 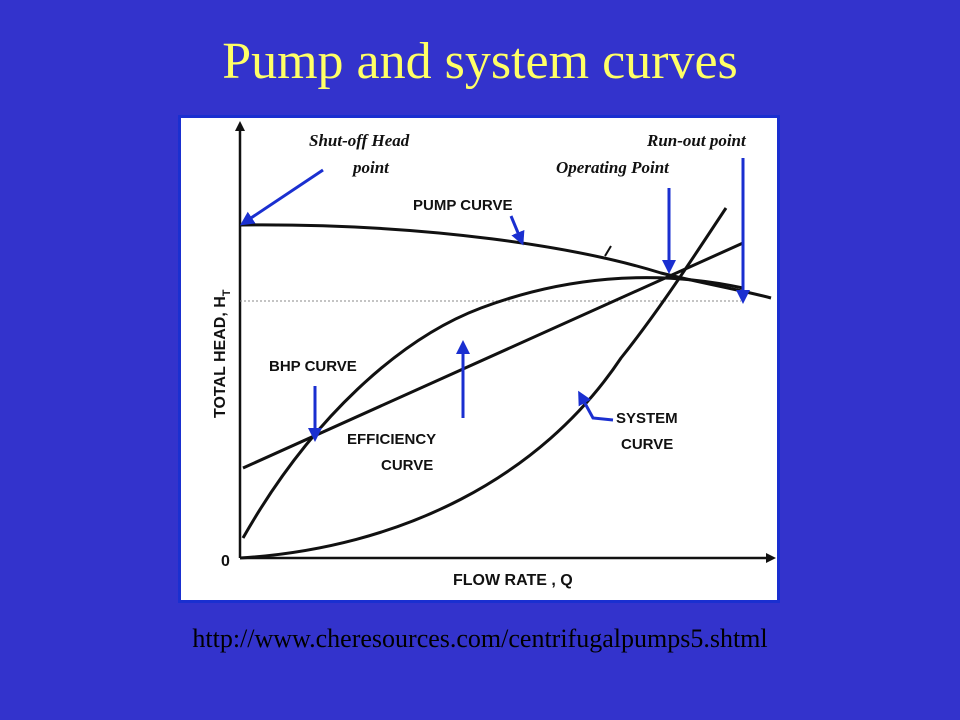 I want to click on runout-label: Run-out point, so click(x=696, y=140).